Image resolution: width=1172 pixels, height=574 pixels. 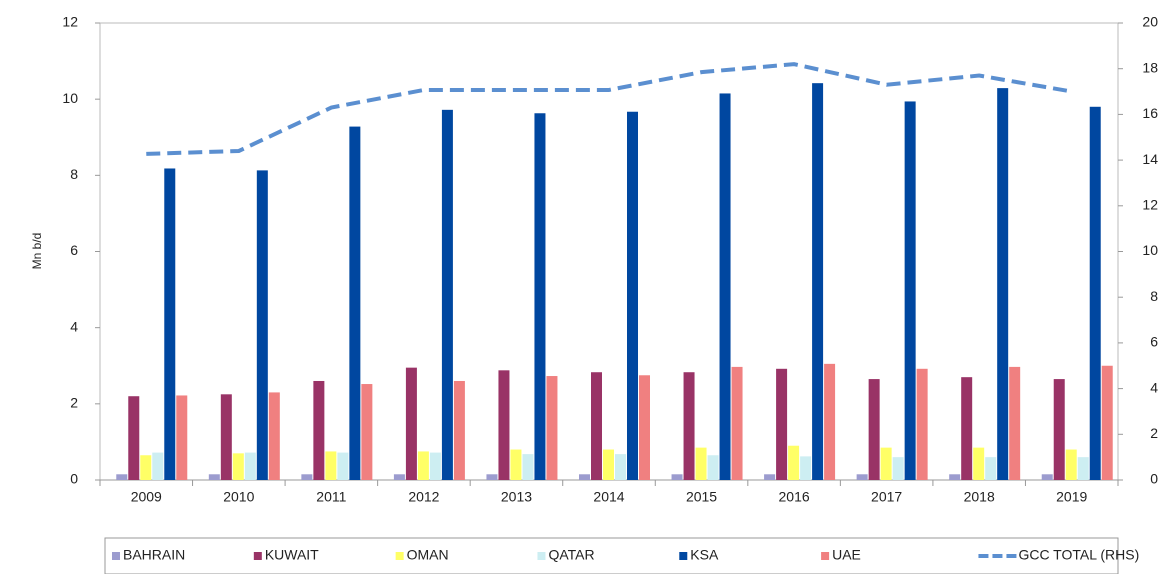 I want to click on x-tick-label: 2015, so click(x=701, y=497).